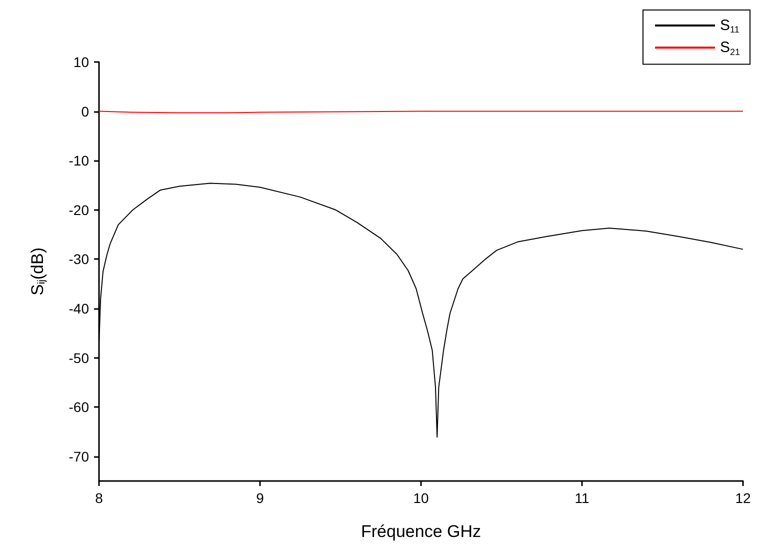 This screenshot has height=547, width=758. What do you see at coordinates (85, 111) in the screenshot?
I see `y-tick-label: 0` at bounding box center [85, 111].